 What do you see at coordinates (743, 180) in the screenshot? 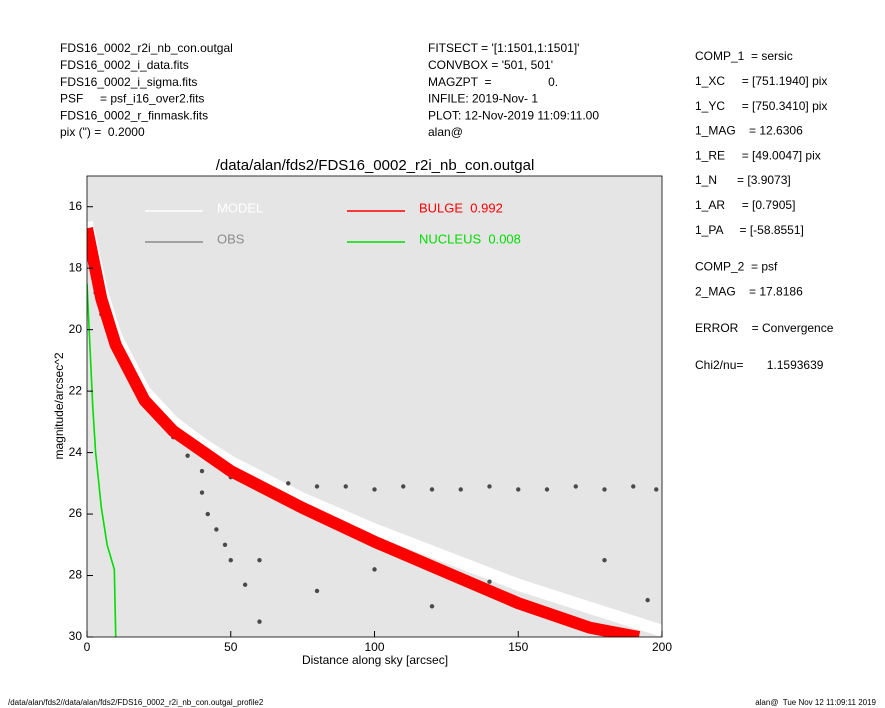
I see `fit-parameter: 1_N = [3.9073]` at bounding box center [743, 180].